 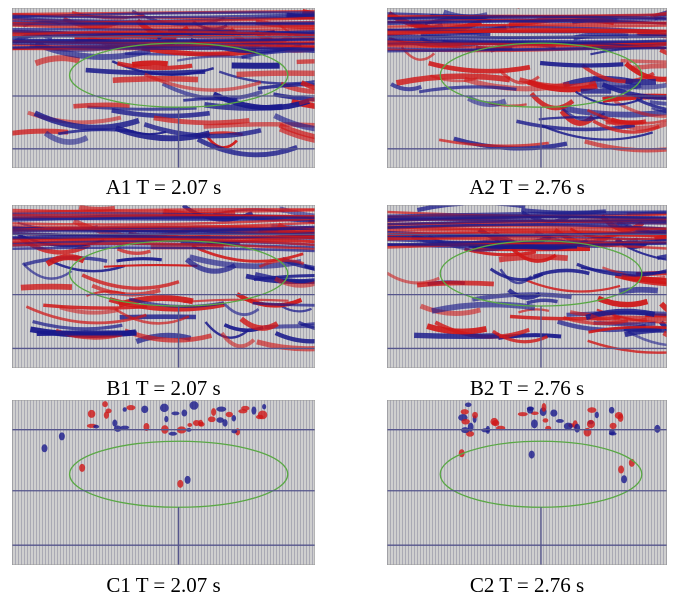 What do you see at coordinates (527, 388) in the screenshot?
I see `panel-caption: B2 T = 2.76 s` at bounding box center [527, 388].